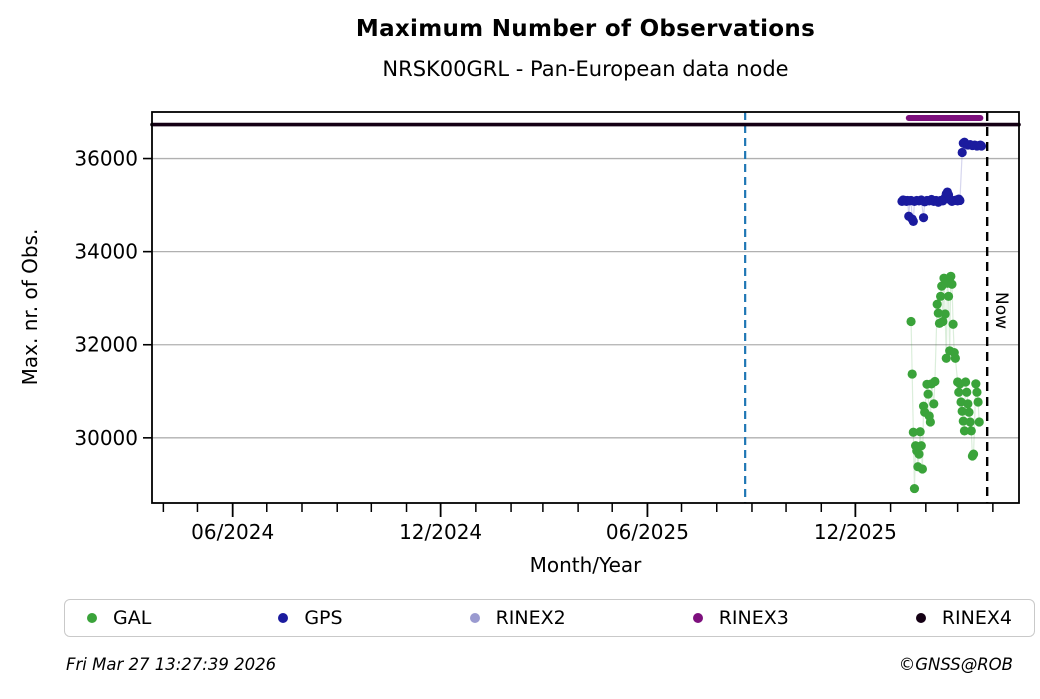 This screenshot has height=699, width=1040. I want to click on now-line-label: Now, so click(1001, 311).